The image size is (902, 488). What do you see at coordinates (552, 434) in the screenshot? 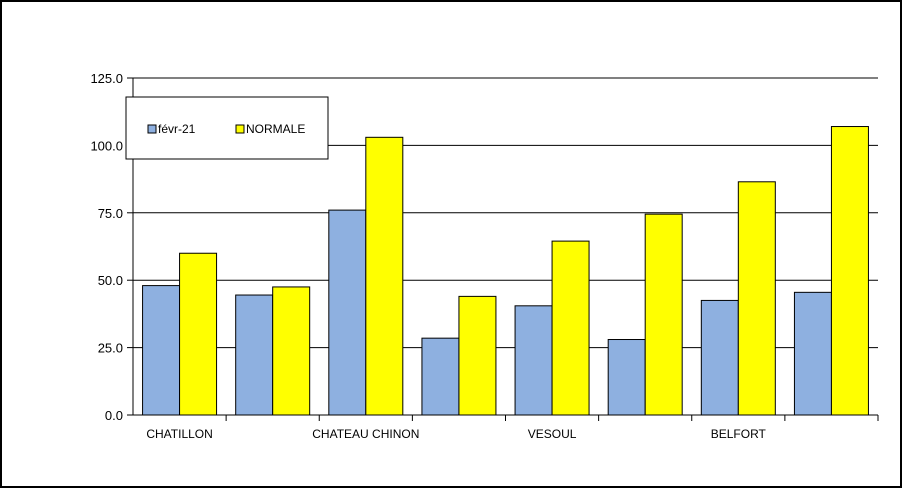
I see `x-tick-label: VESOUL` at bounding box center [552, 434].